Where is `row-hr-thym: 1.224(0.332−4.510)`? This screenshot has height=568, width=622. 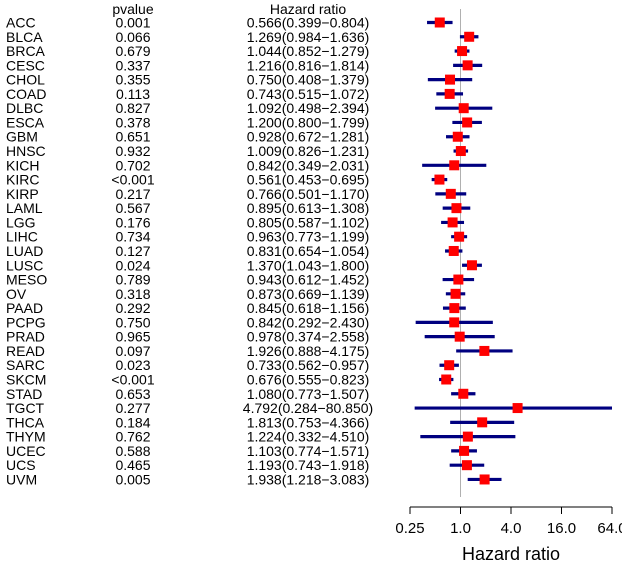 row-hr-thym: 1.224(0.332−4.510) is located at coordinates (308, 437).